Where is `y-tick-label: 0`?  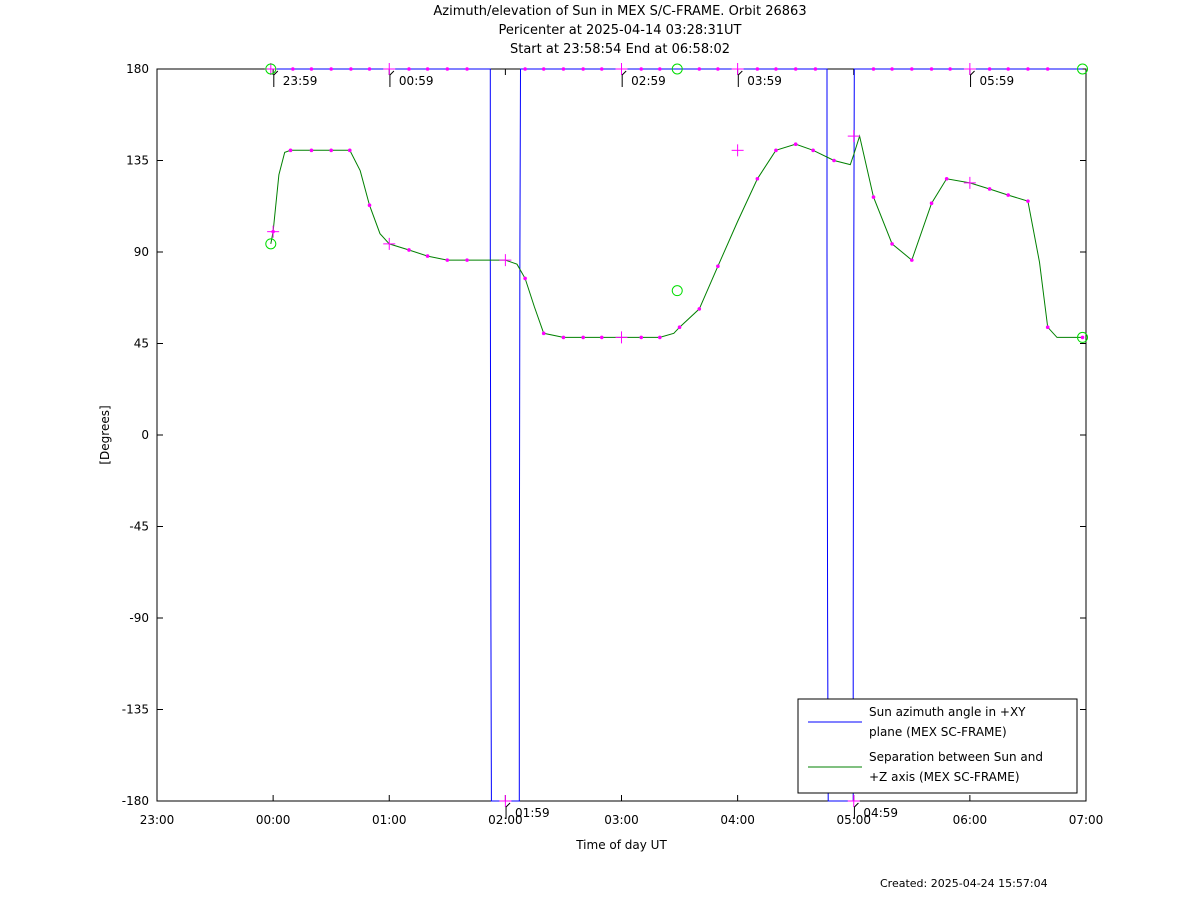
y-tick-label: 0 is located at coordinates (145, 435).